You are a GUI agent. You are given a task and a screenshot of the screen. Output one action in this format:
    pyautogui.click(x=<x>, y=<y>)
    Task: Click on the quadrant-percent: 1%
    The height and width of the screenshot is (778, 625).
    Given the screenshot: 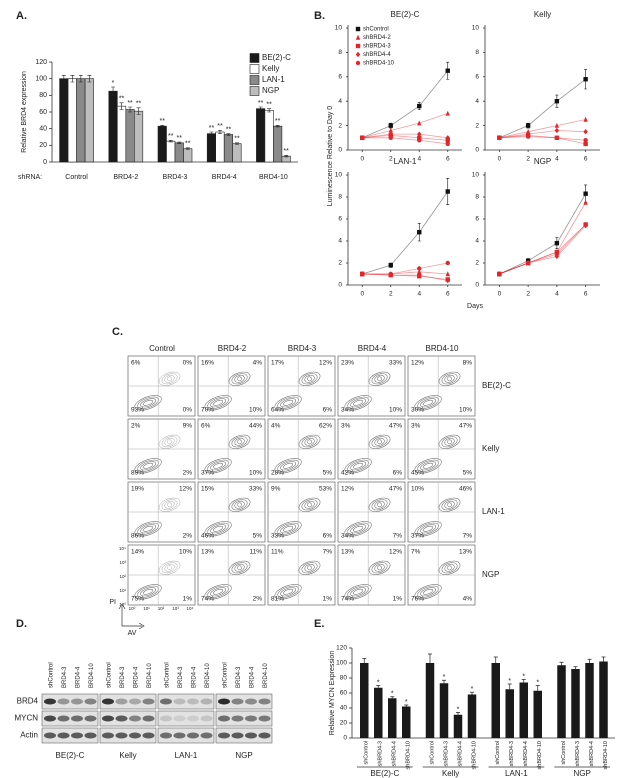 What is the action you would take?
    pyautogui.click(x=328, y=599)
    